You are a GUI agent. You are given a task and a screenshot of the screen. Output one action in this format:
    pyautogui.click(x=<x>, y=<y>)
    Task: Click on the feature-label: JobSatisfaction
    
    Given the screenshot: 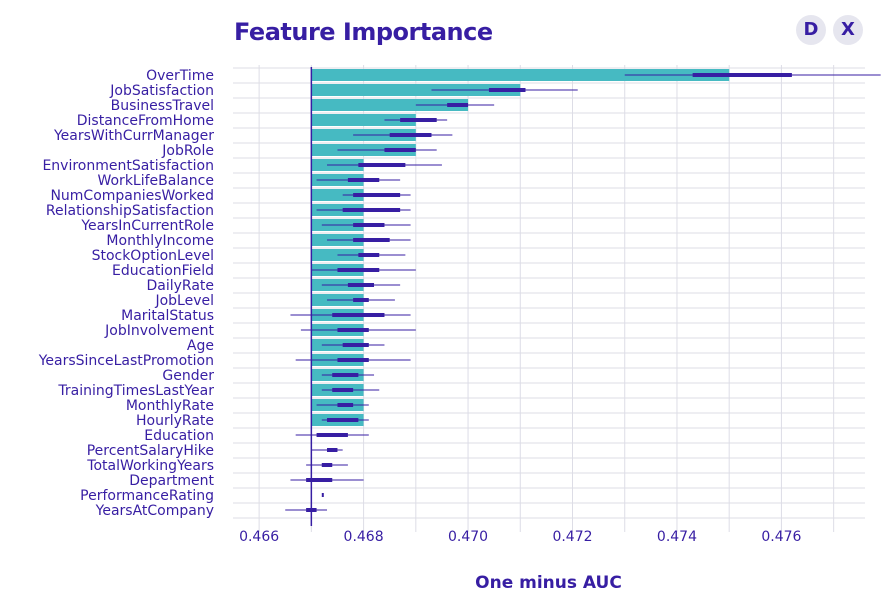 What is the action you would take?
    pyautogui.click(x=161, y=91)
    